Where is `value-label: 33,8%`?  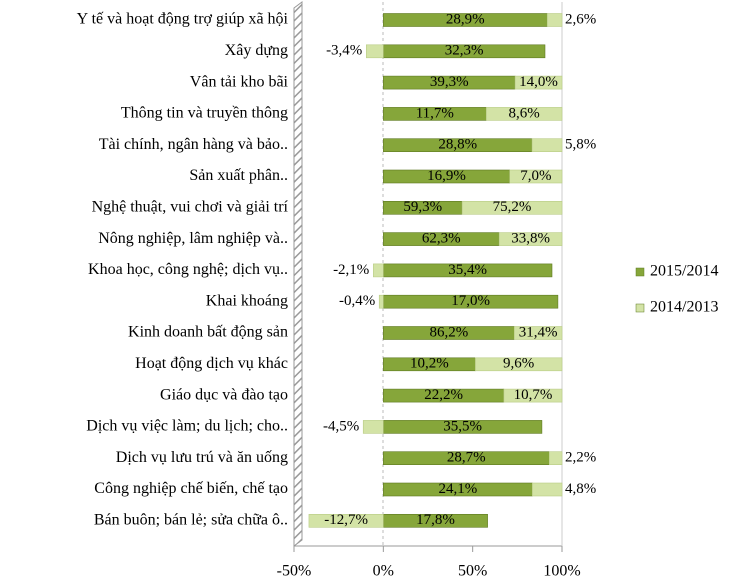 value-label: 33,8% is located at coordinates (530, 239).